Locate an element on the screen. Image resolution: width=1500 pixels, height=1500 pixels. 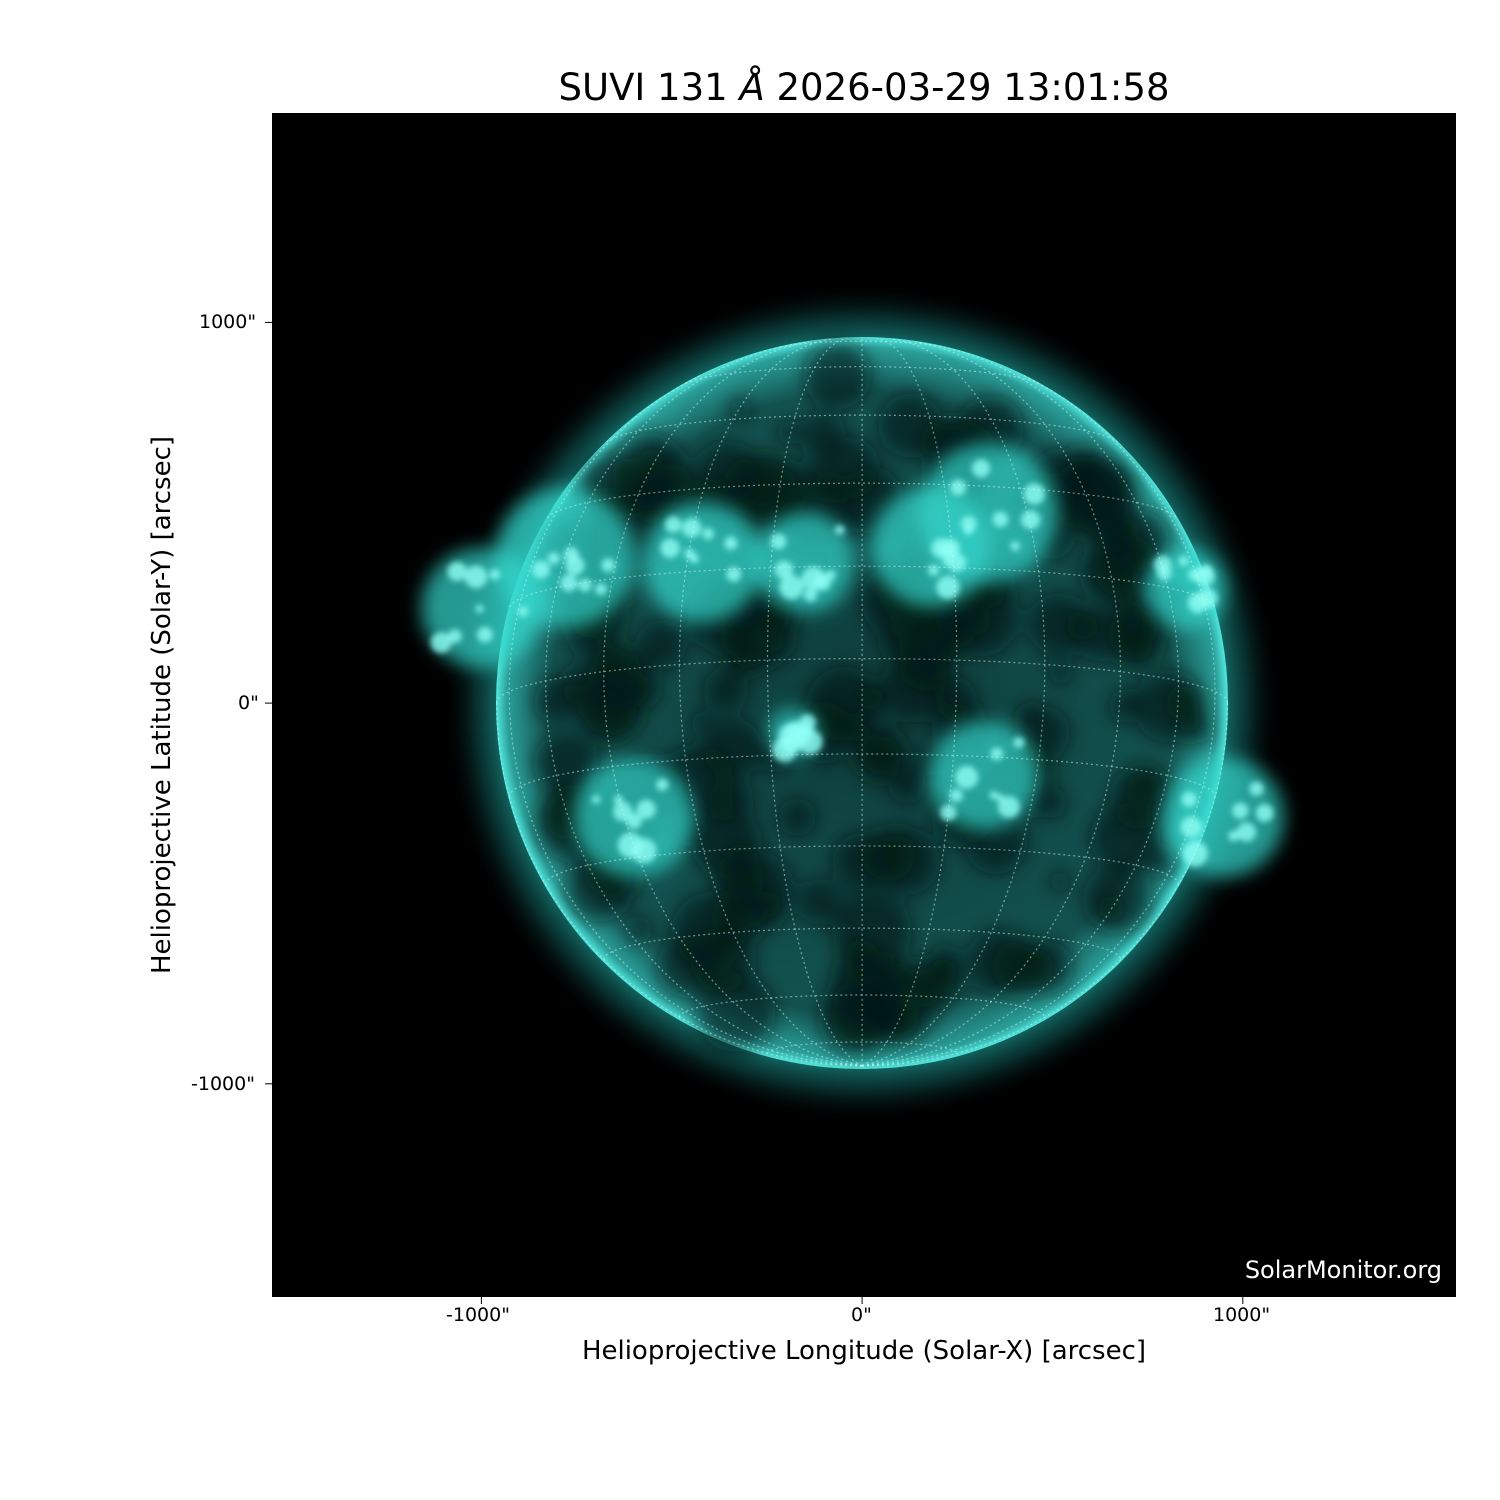
x-tick-label: 1000" is located at coordinates (1242, 1315).